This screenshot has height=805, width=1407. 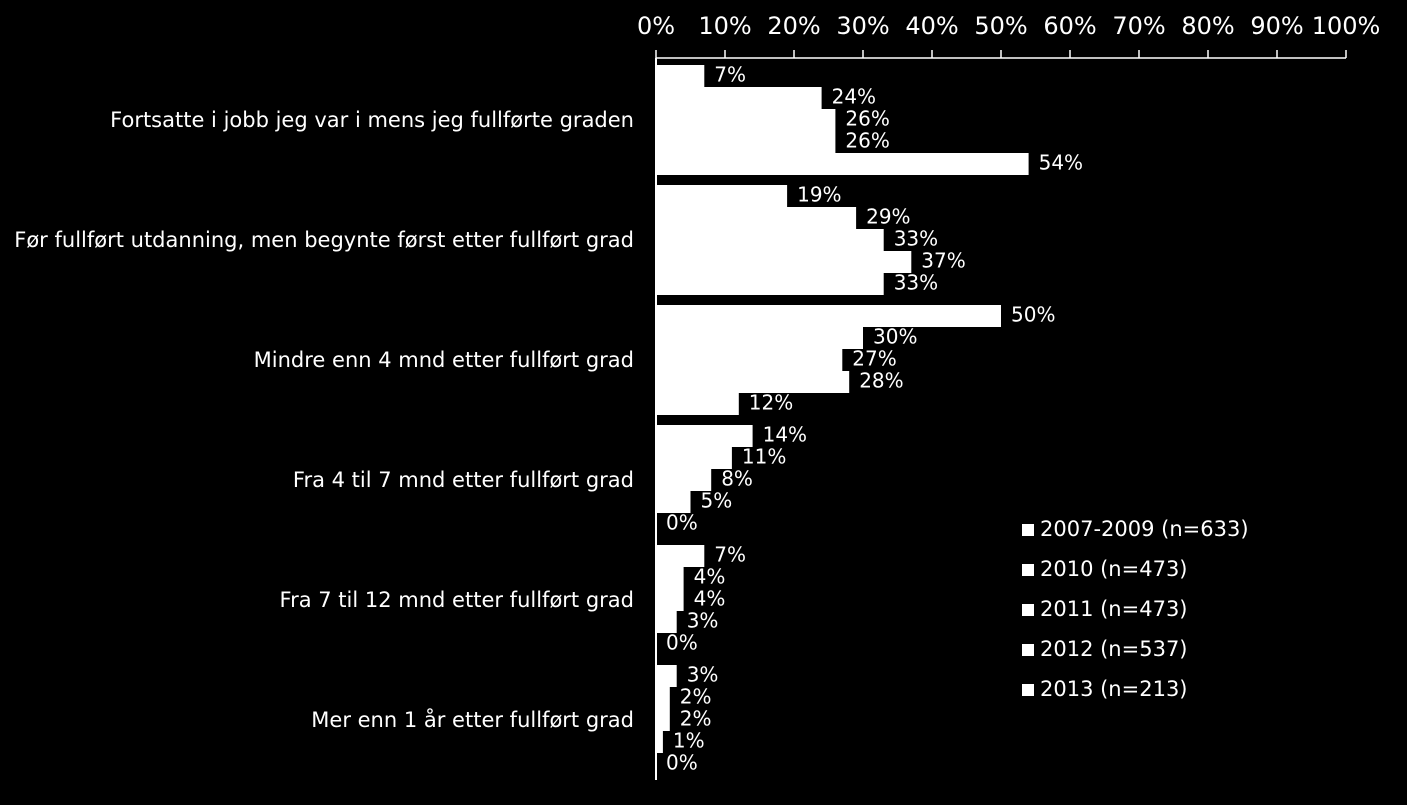 I want to click on data-label: 37%, so click(x=943, y=261).